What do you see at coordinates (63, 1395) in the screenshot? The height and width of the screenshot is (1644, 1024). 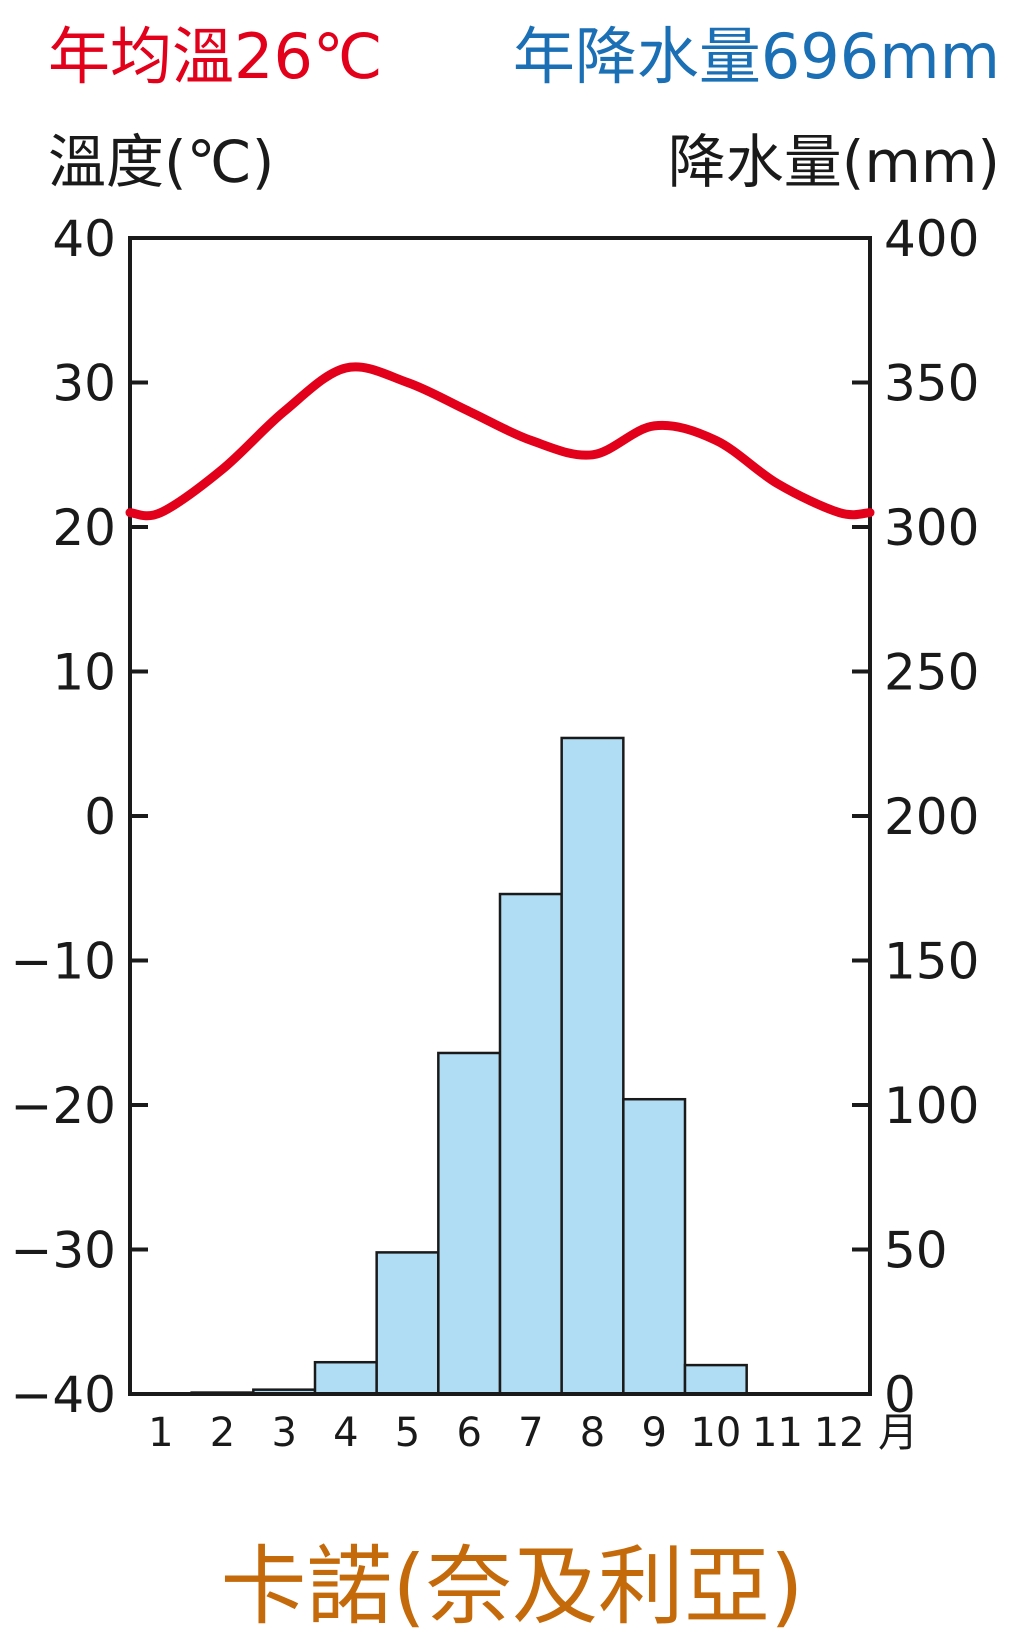 I see `temperature-tick-label: −40` at bounding box center [63, 1395].